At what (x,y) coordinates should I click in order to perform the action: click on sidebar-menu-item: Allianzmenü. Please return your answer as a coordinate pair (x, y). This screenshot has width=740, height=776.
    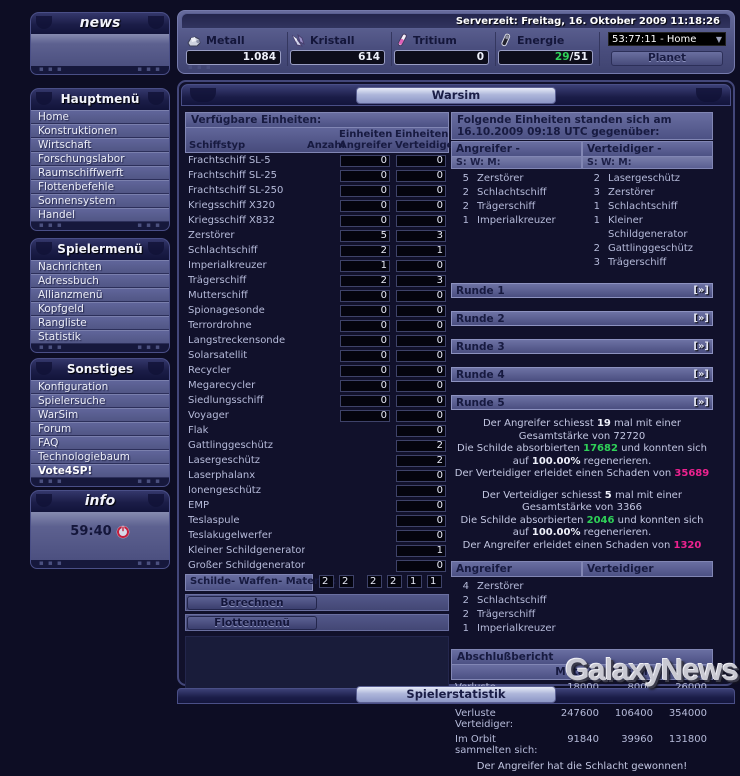
    Looking at the image, I should click on (100, 295).